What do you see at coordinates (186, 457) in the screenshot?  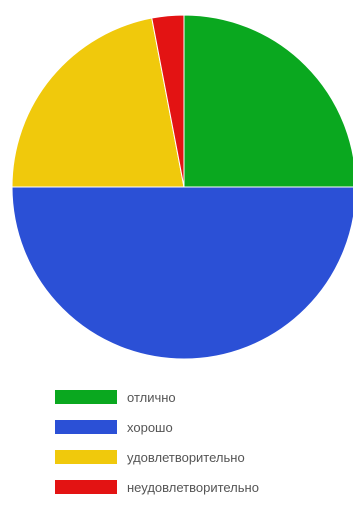 I see `legend-label: удовлетворительно` at bounding box center [186, 457].